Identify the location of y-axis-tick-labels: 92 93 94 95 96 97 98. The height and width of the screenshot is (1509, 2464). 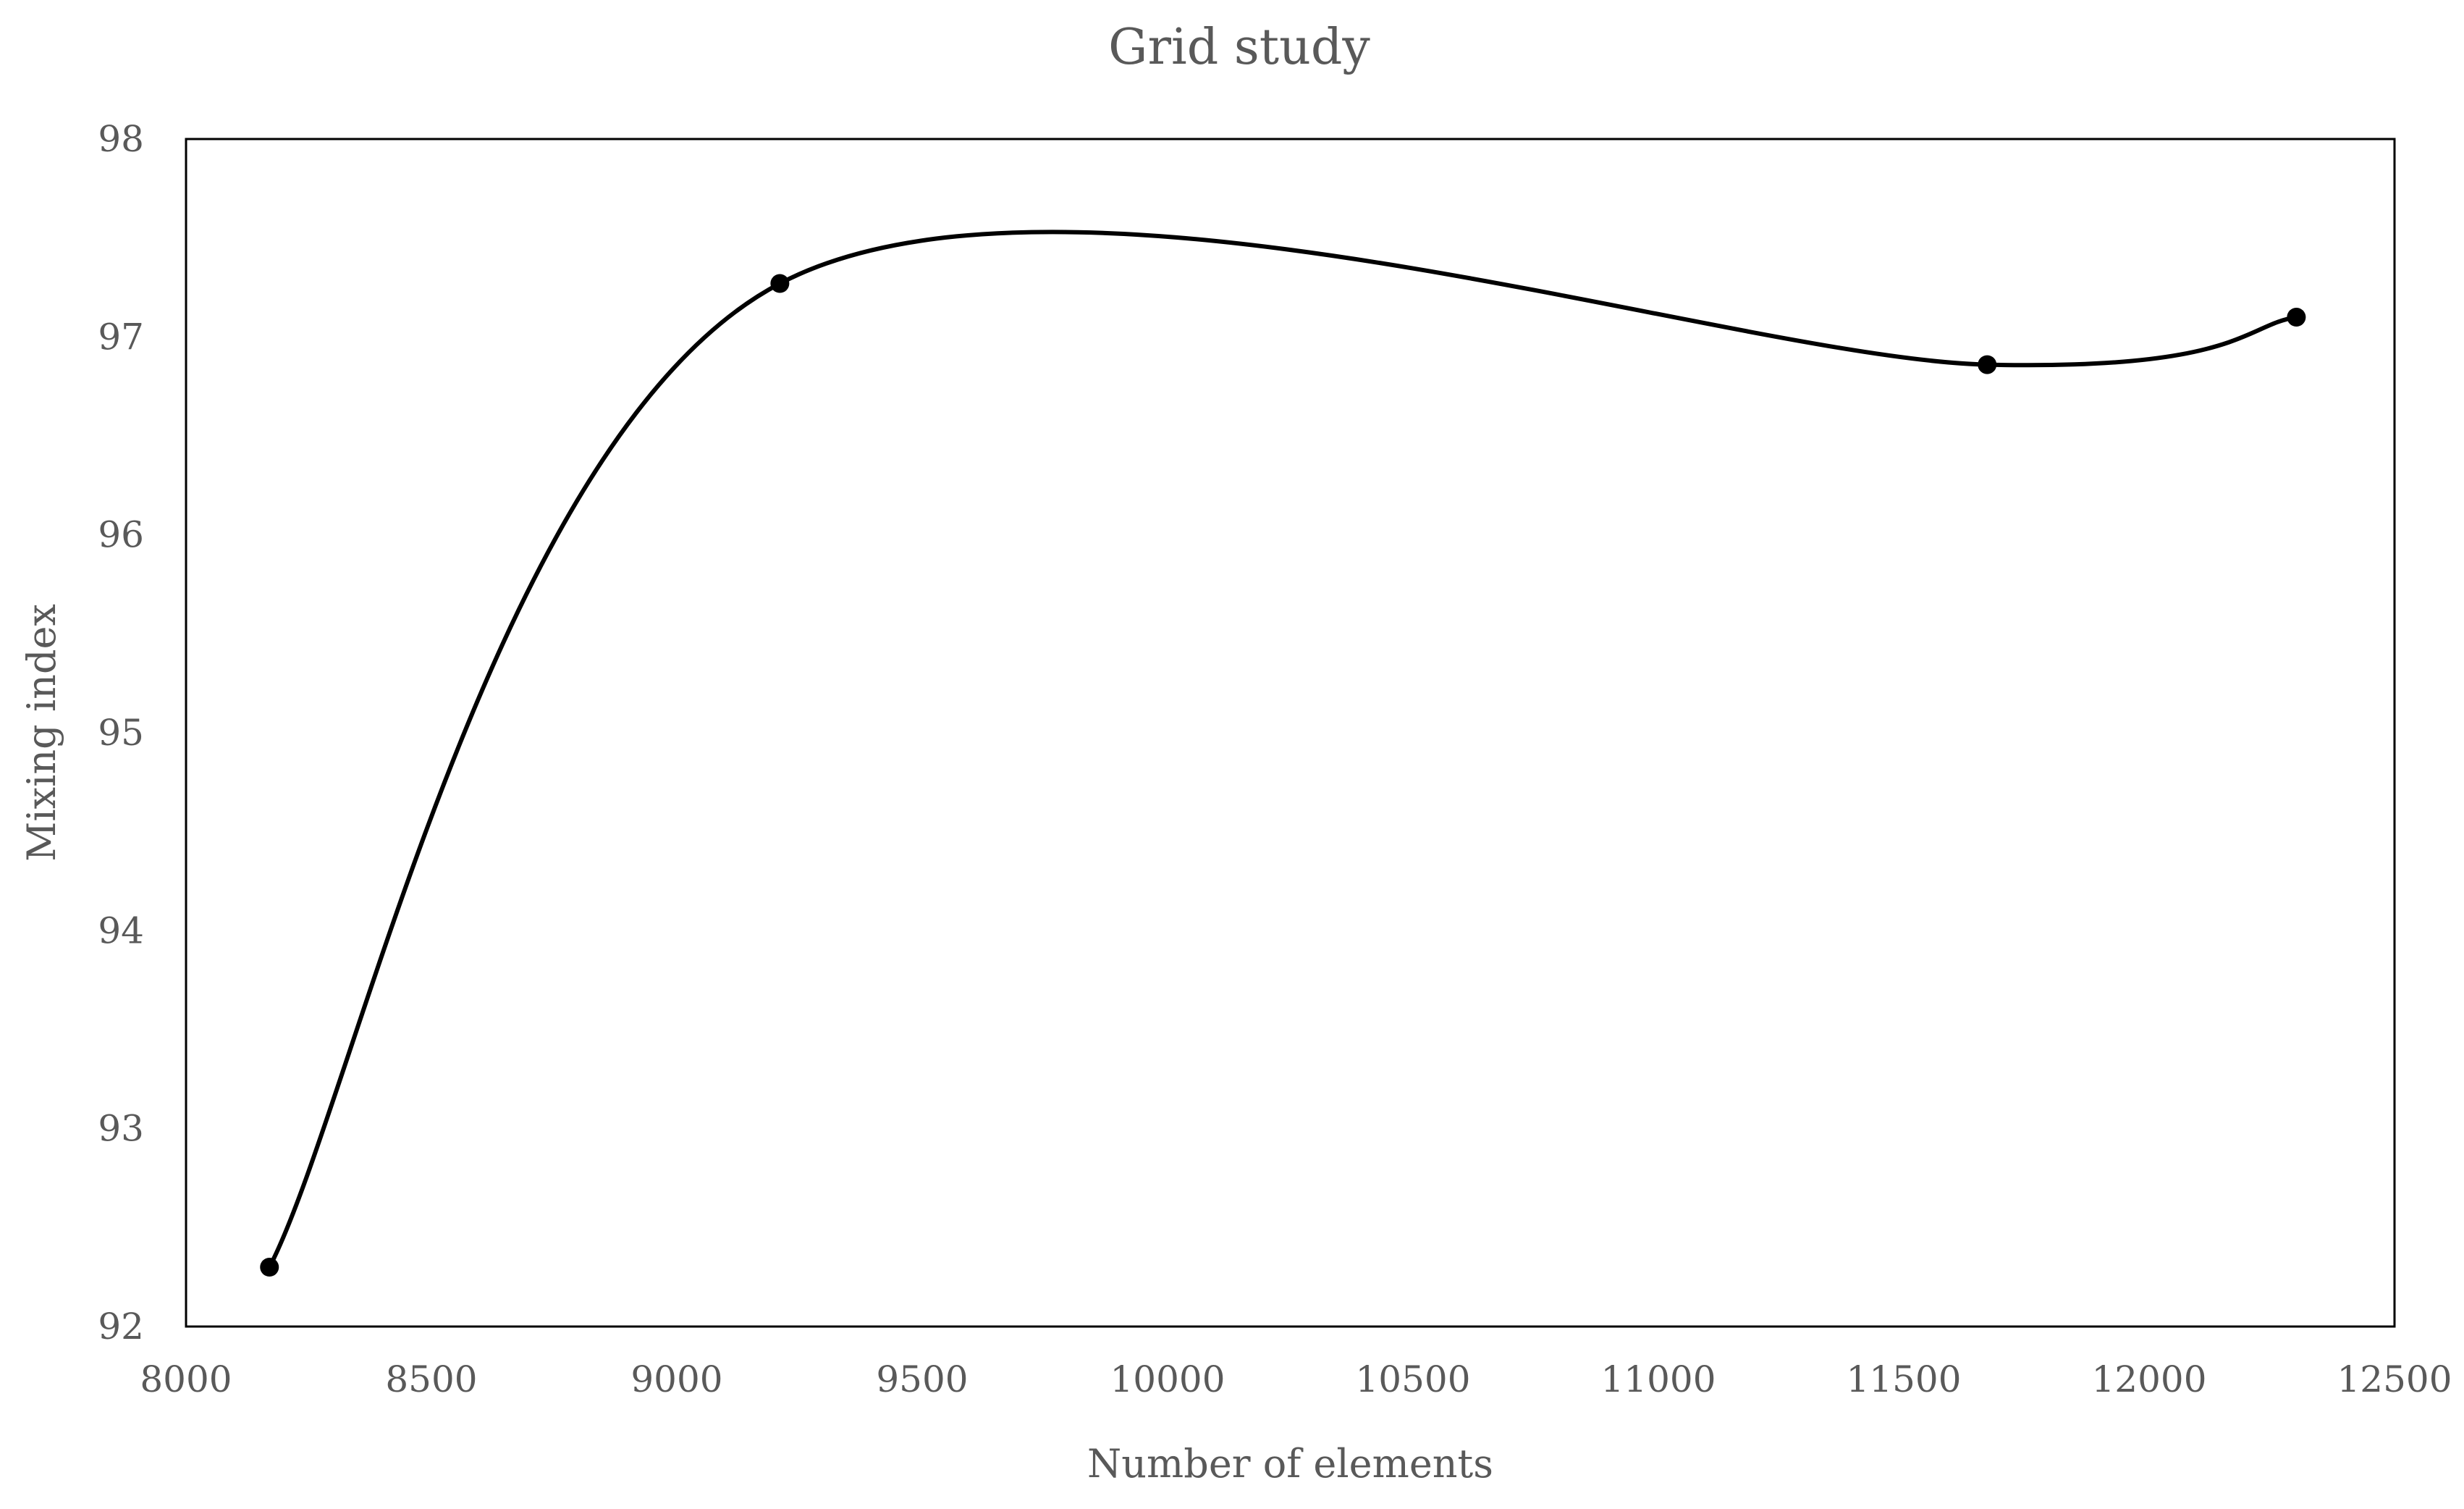
(121, 733).